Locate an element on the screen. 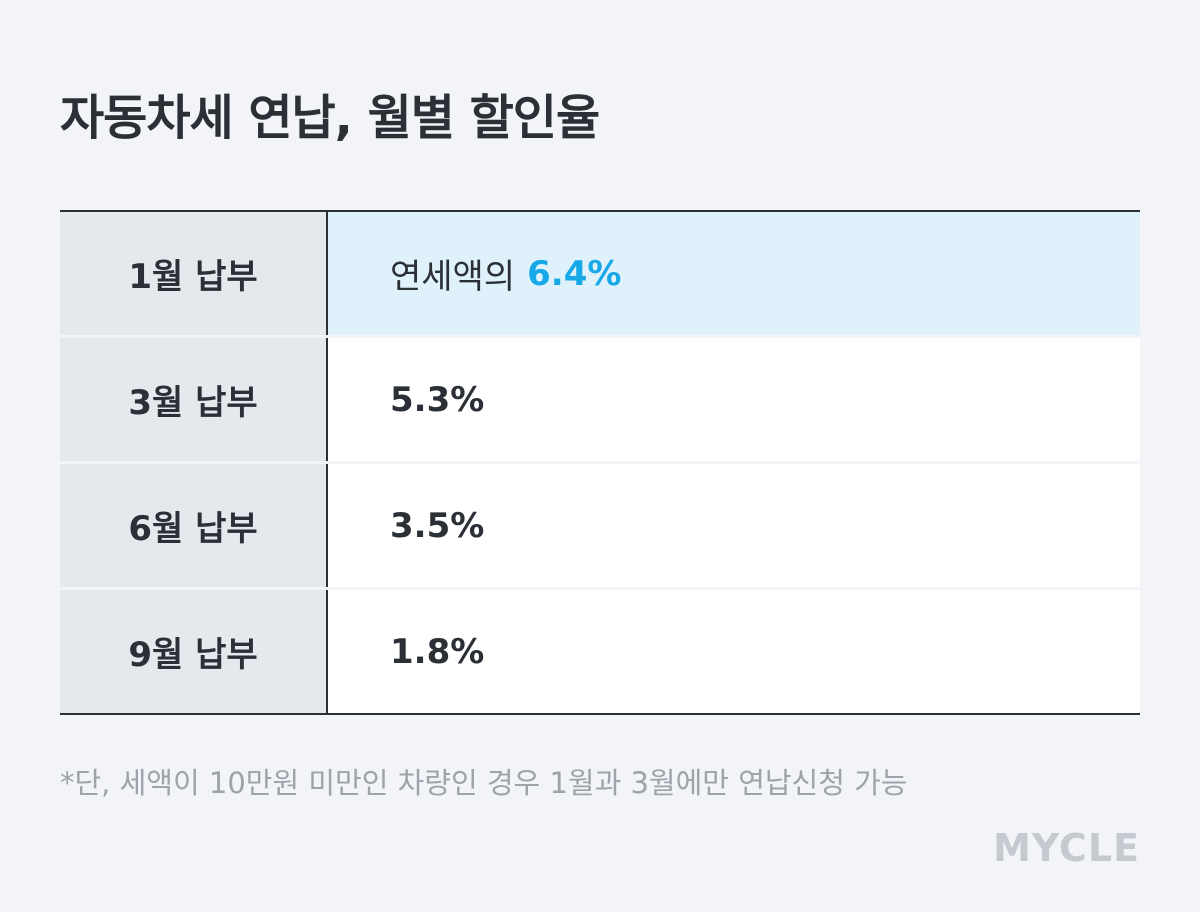  table-row: 1월 납부 연세액의 6.4% is located at coordinates (600, 275).